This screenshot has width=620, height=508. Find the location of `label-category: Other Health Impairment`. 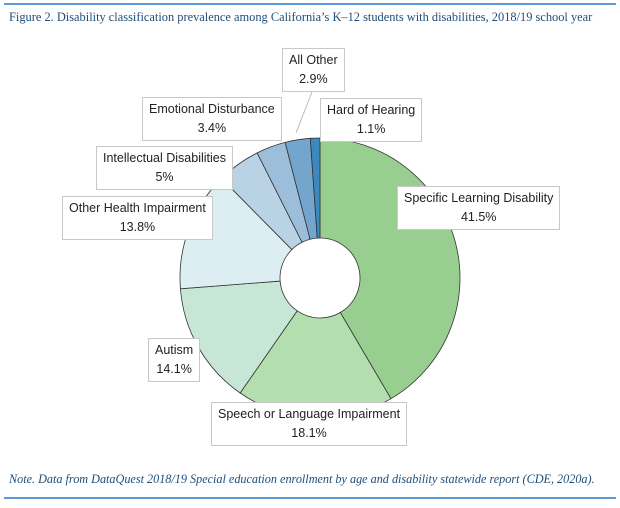

label-category: Other Health Impairment is located at coordinates (137, 208).